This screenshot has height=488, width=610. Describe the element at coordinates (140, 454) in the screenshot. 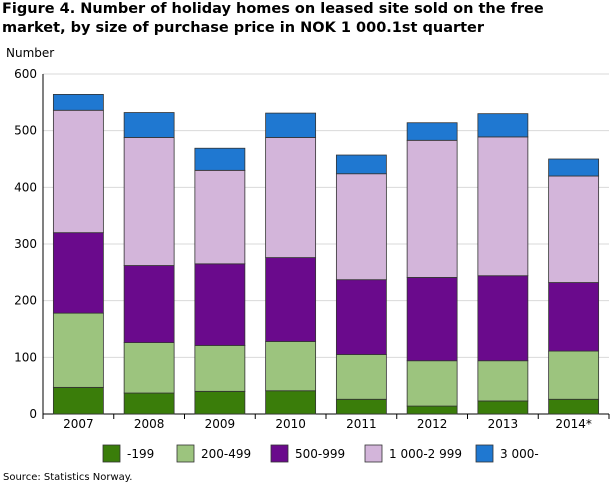

I see `legend-label: -199` at that location.